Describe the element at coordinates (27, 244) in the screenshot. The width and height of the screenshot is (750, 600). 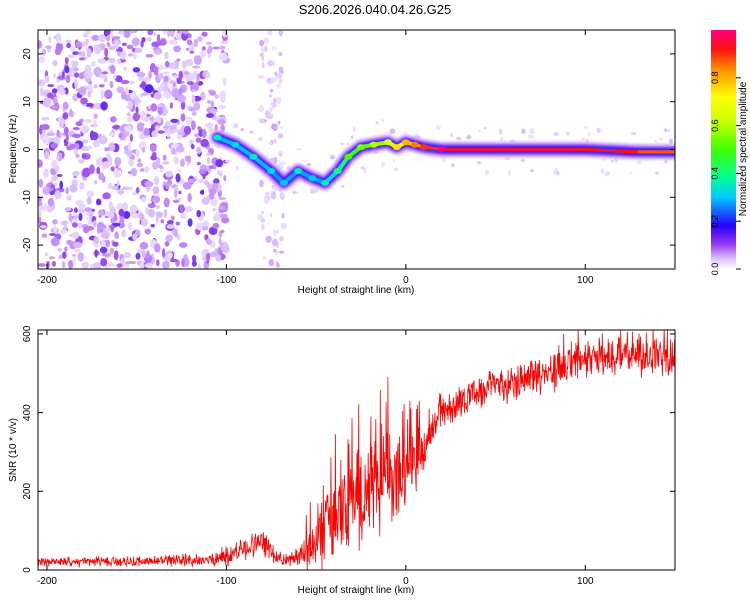
I see `y-tick-label: -20` at that location.